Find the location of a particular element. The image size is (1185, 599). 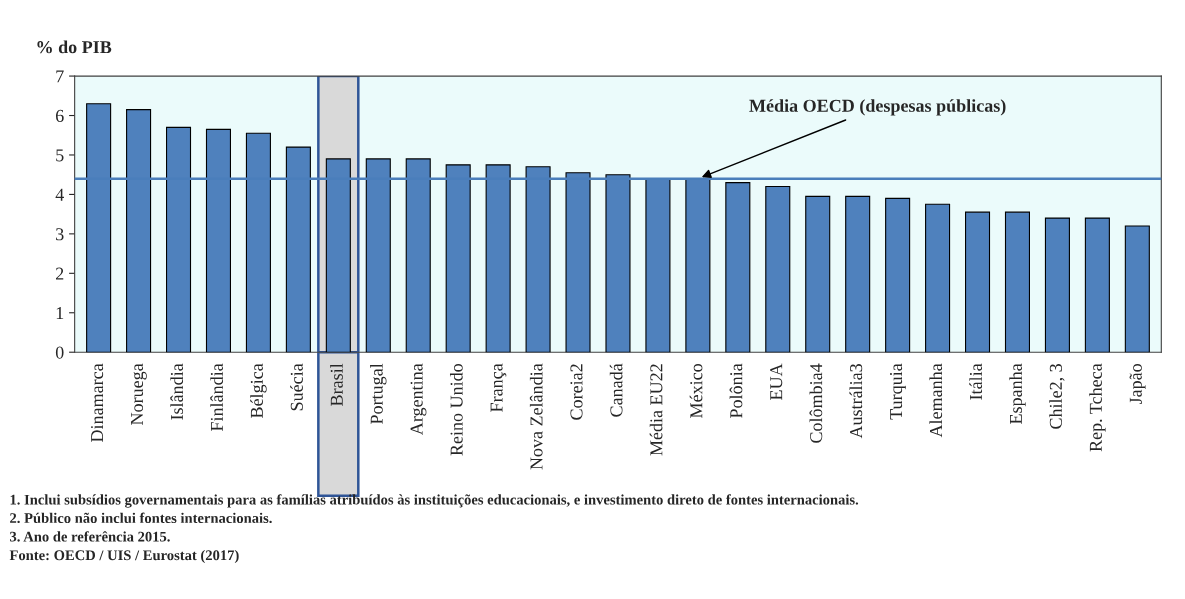

text: 1. Inclui subsídios governamentais para as famílias atribuídos às instituições educacionais, e investimento direto de fontes internacionais. is located at coordinates (434, 501).